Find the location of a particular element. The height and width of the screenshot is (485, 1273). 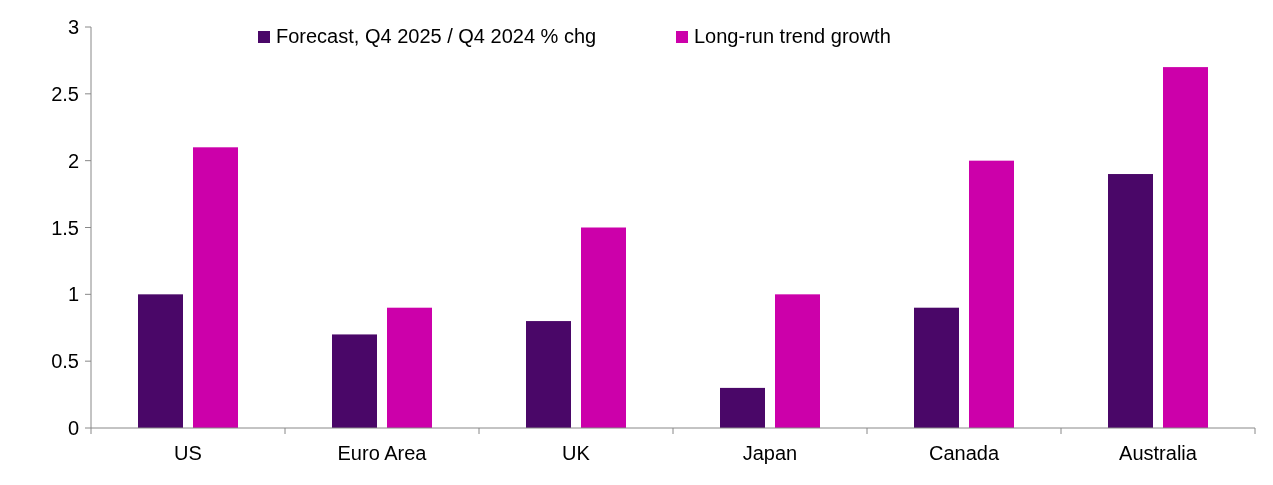

y-tick-label: 2 is located at coordinates (73, 160).